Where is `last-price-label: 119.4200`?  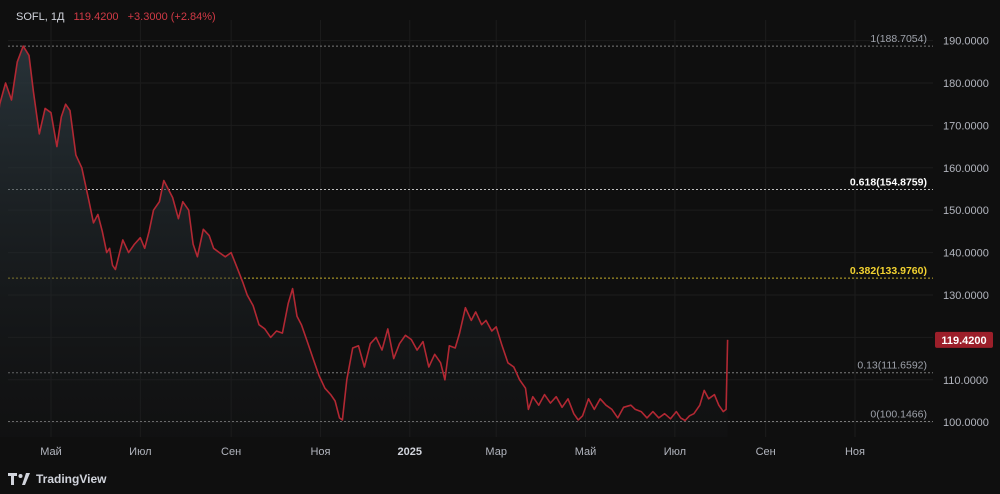 last-price-label: 119.4200 is located at coordinates (963, 341).